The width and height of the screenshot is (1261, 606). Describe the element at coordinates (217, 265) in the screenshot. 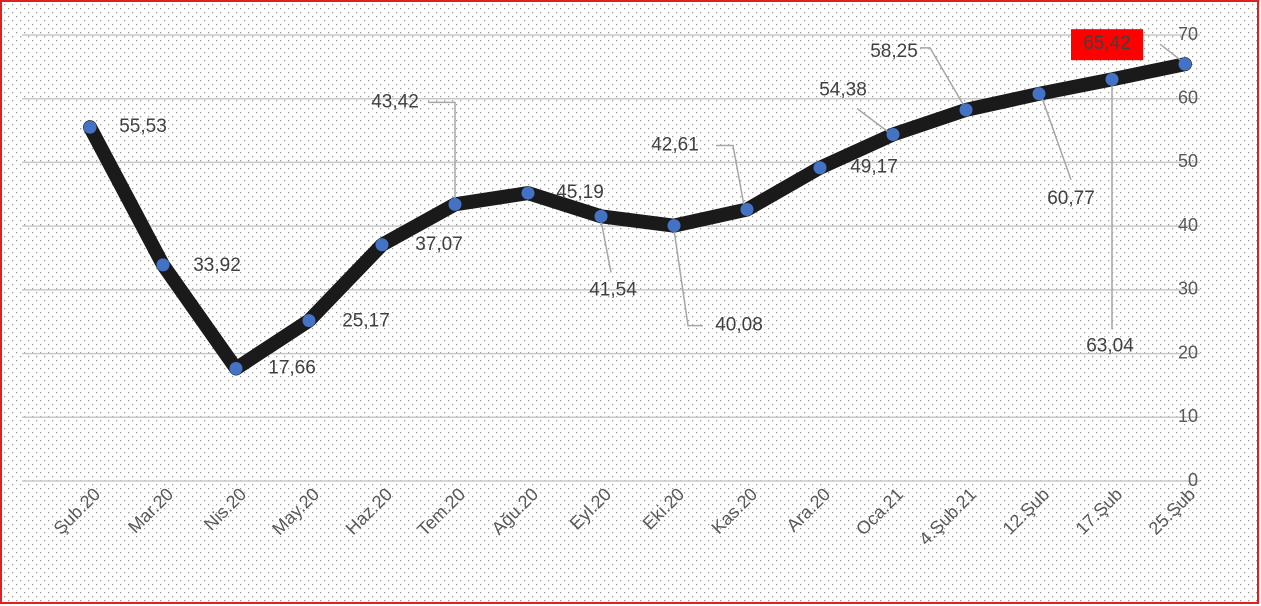

I see `data-label: 33,92` at that location.